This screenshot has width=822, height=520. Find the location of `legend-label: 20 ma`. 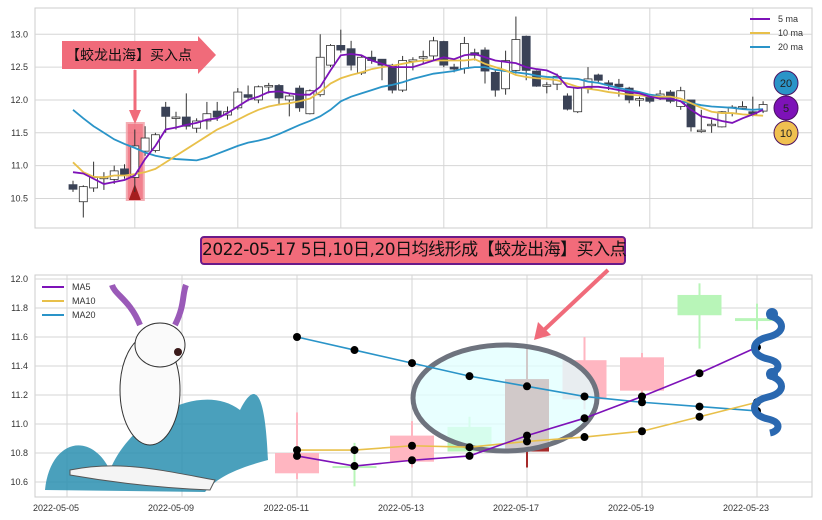

legend-label: 20 ma is located at coordinates (790, 47).